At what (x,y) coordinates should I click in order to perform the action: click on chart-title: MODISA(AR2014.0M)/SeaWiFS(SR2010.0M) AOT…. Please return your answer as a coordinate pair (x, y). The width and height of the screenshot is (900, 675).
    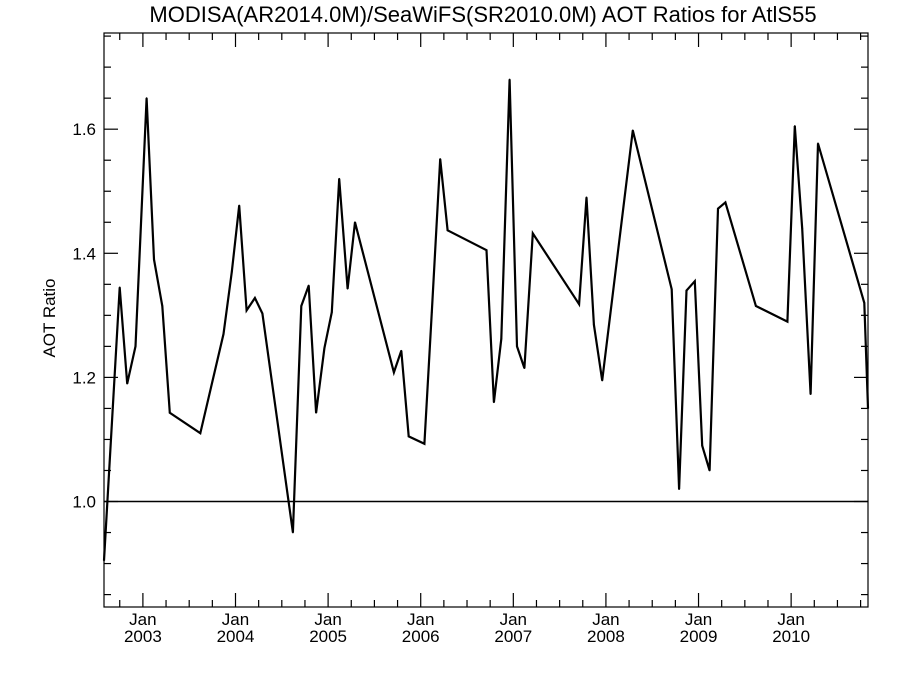
    Looking at the image, I should click on (482, 14).